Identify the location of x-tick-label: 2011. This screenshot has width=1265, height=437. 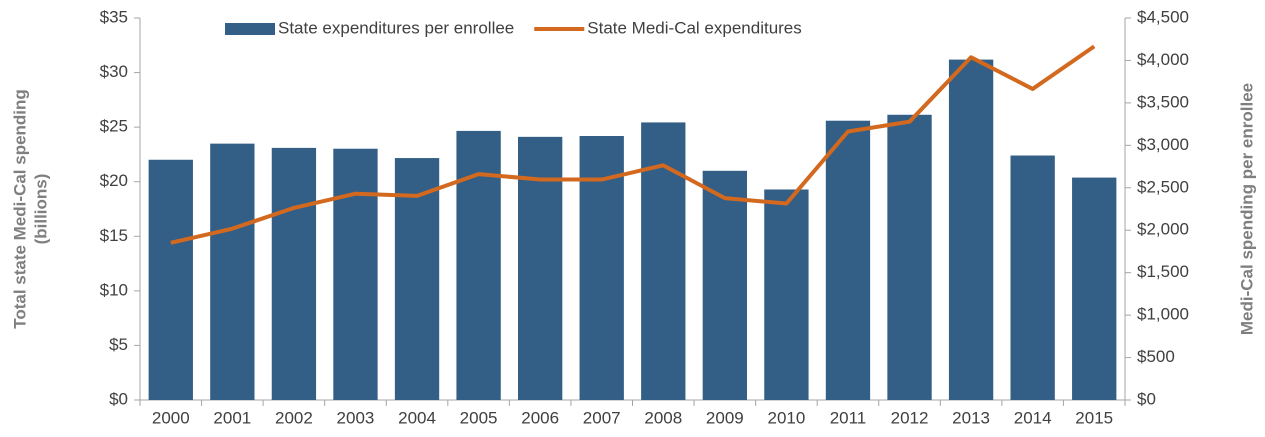
(848, 417).